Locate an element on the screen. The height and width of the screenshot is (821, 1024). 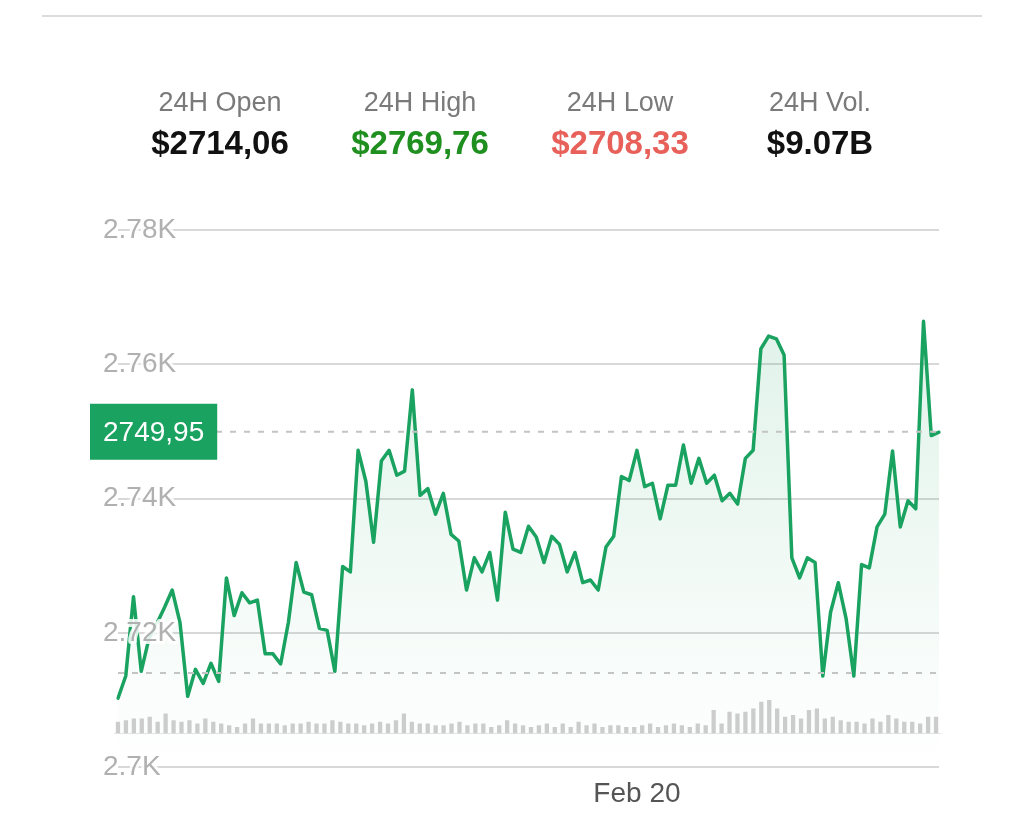
text: 24H High is located at coordinates (420, 102).